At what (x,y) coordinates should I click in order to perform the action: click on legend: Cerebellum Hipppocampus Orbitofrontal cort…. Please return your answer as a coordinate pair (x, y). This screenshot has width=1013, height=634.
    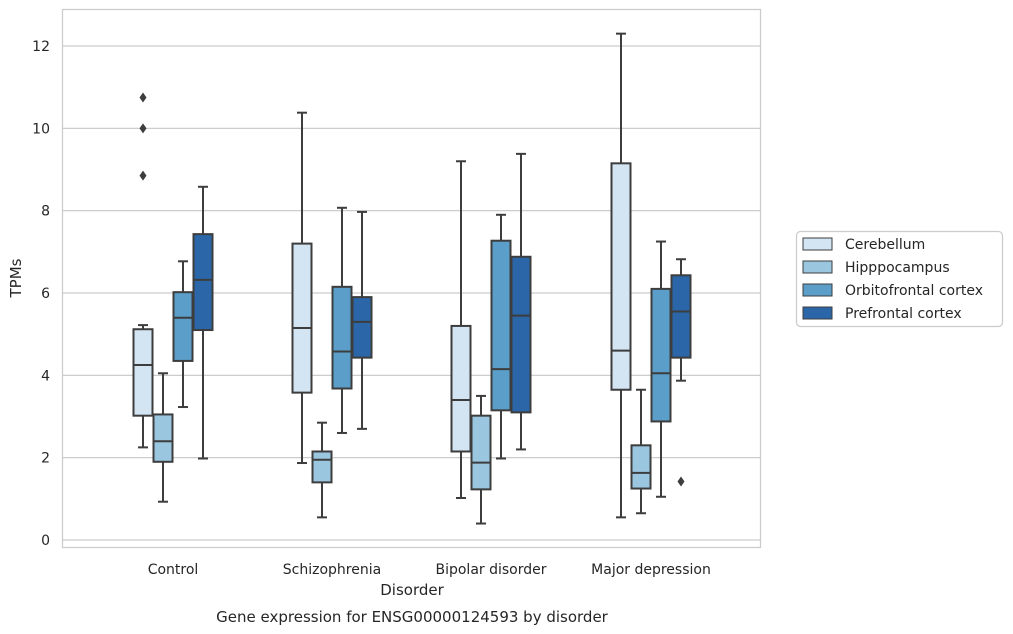
    Looking at the image, I should click on (899, 279).